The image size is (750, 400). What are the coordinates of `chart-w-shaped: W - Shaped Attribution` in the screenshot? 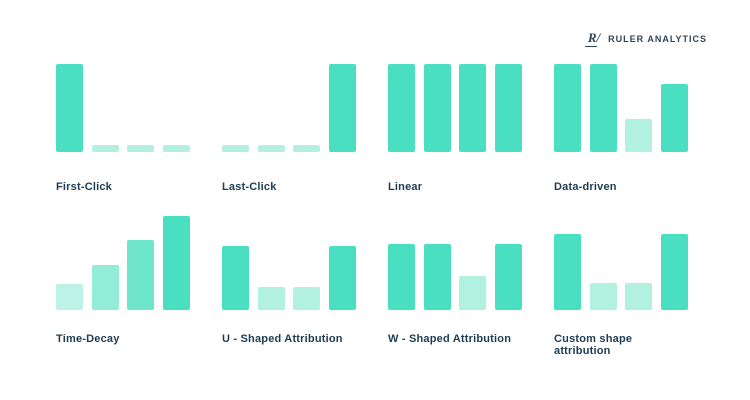 It's located at (455, 286).